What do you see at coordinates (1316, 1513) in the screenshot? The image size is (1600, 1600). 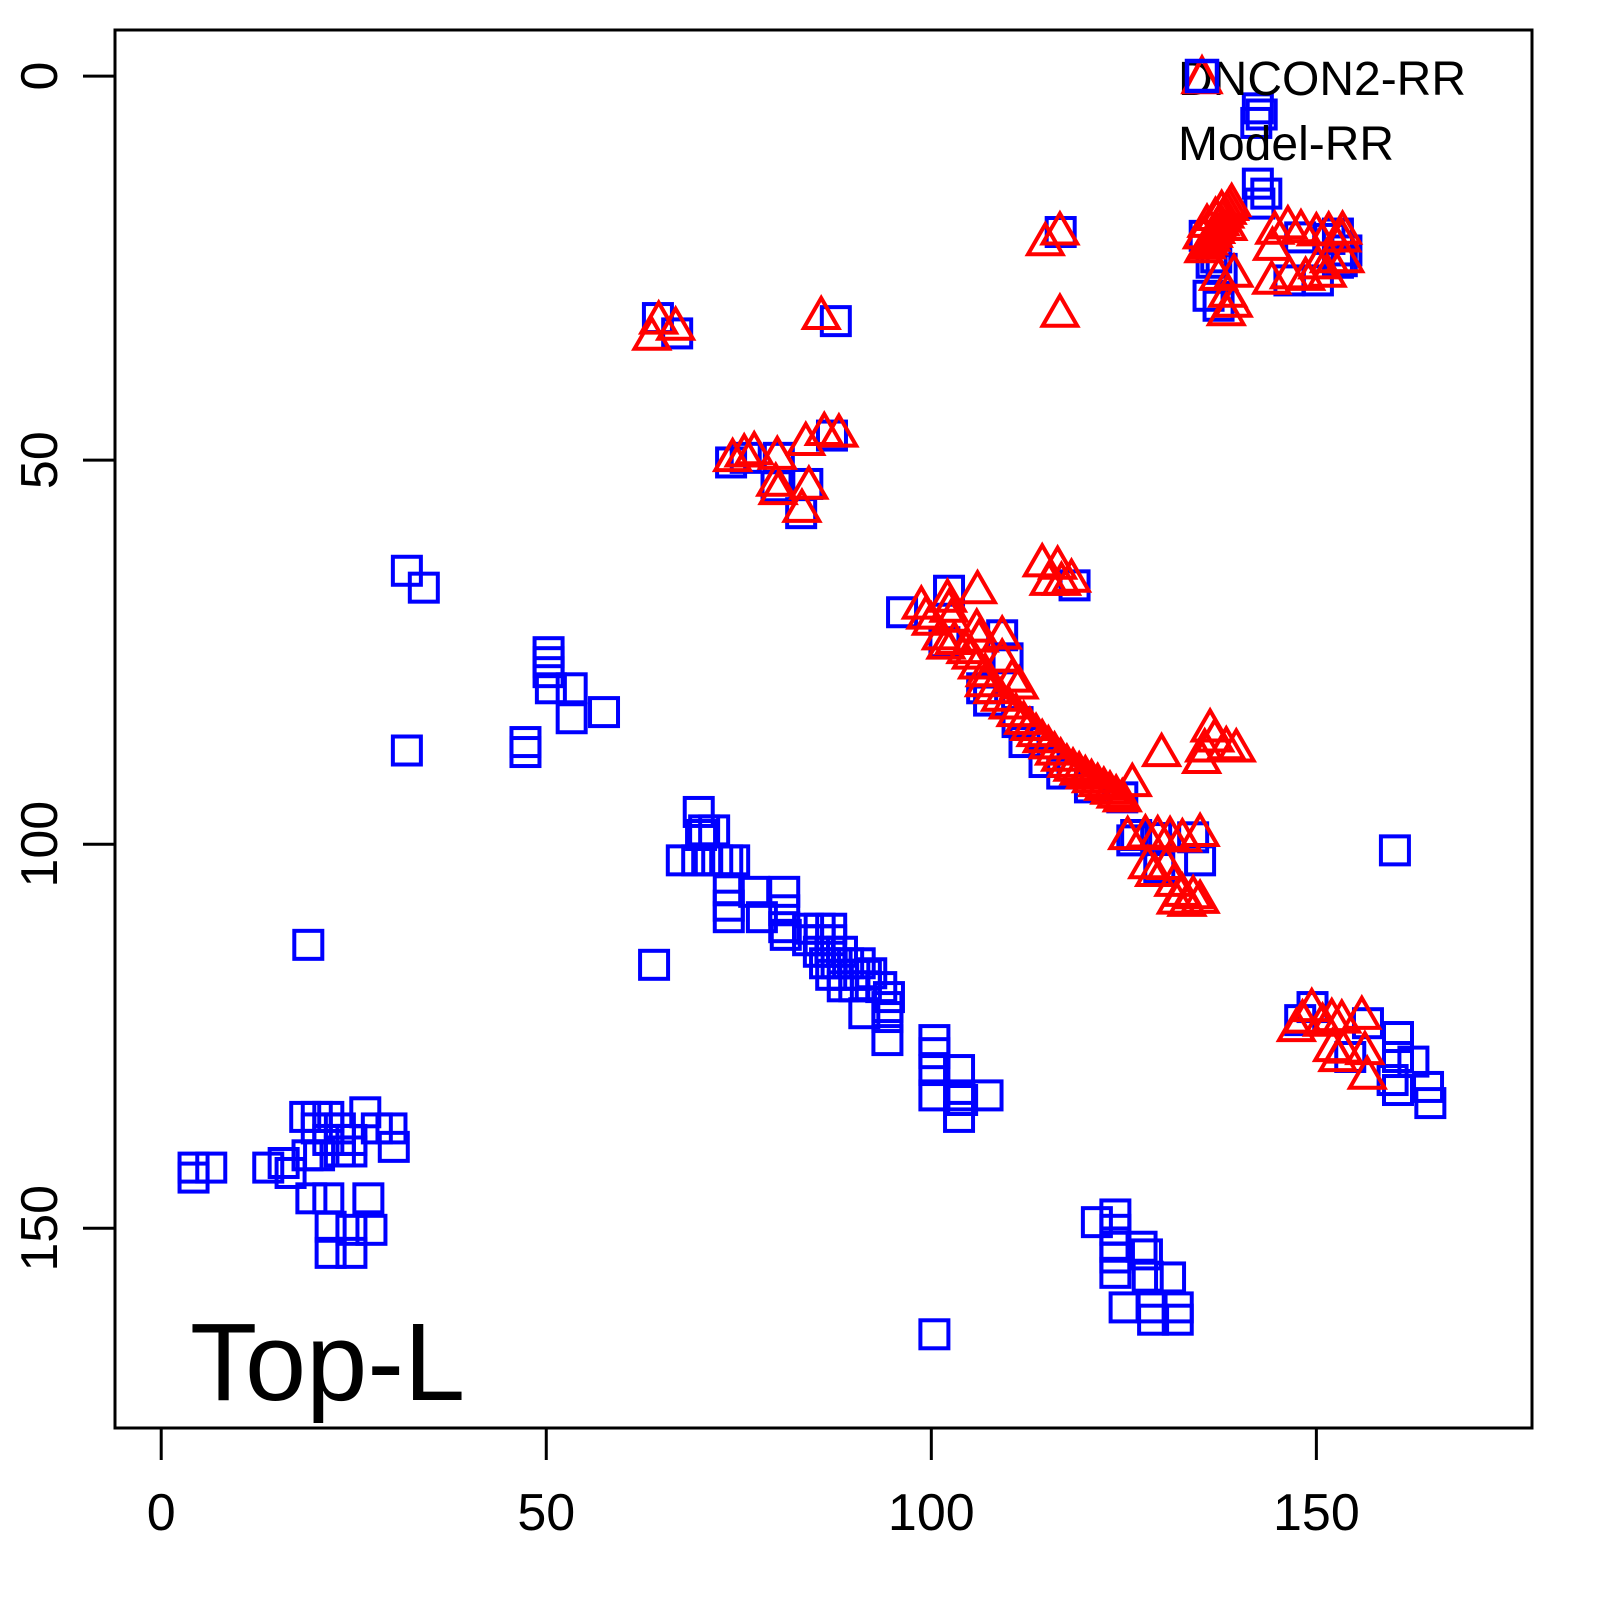 I see `x-tick-label: 150` at bounding box center [1316, 1513].